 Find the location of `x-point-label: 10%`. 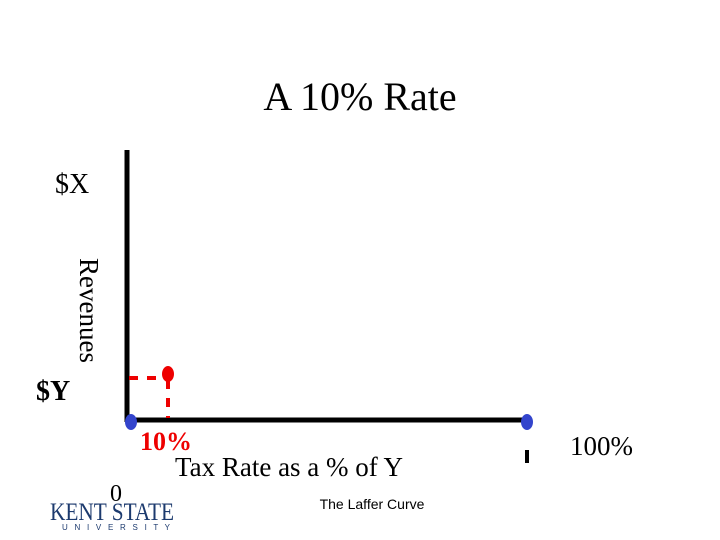

x-point-label: 10% is located at coordinates (166, 441).